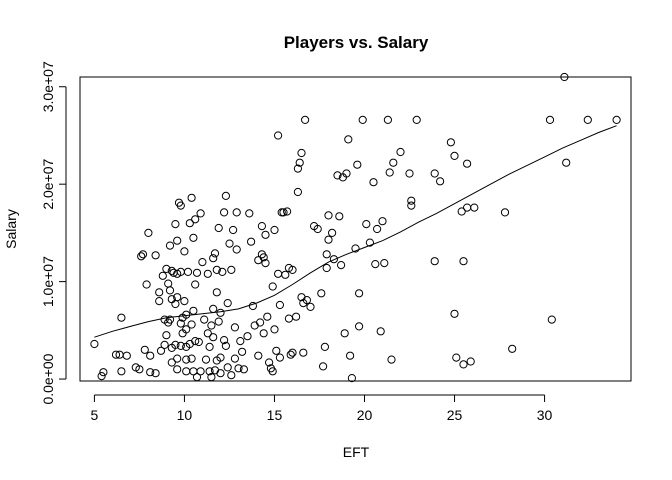 Image resolution: width=672 pixels, height=480 pixels. What do you see at coordinates (545, 415) in the screenshot?
I see `x-tick-label: 30` at bounding box center [545, 415].